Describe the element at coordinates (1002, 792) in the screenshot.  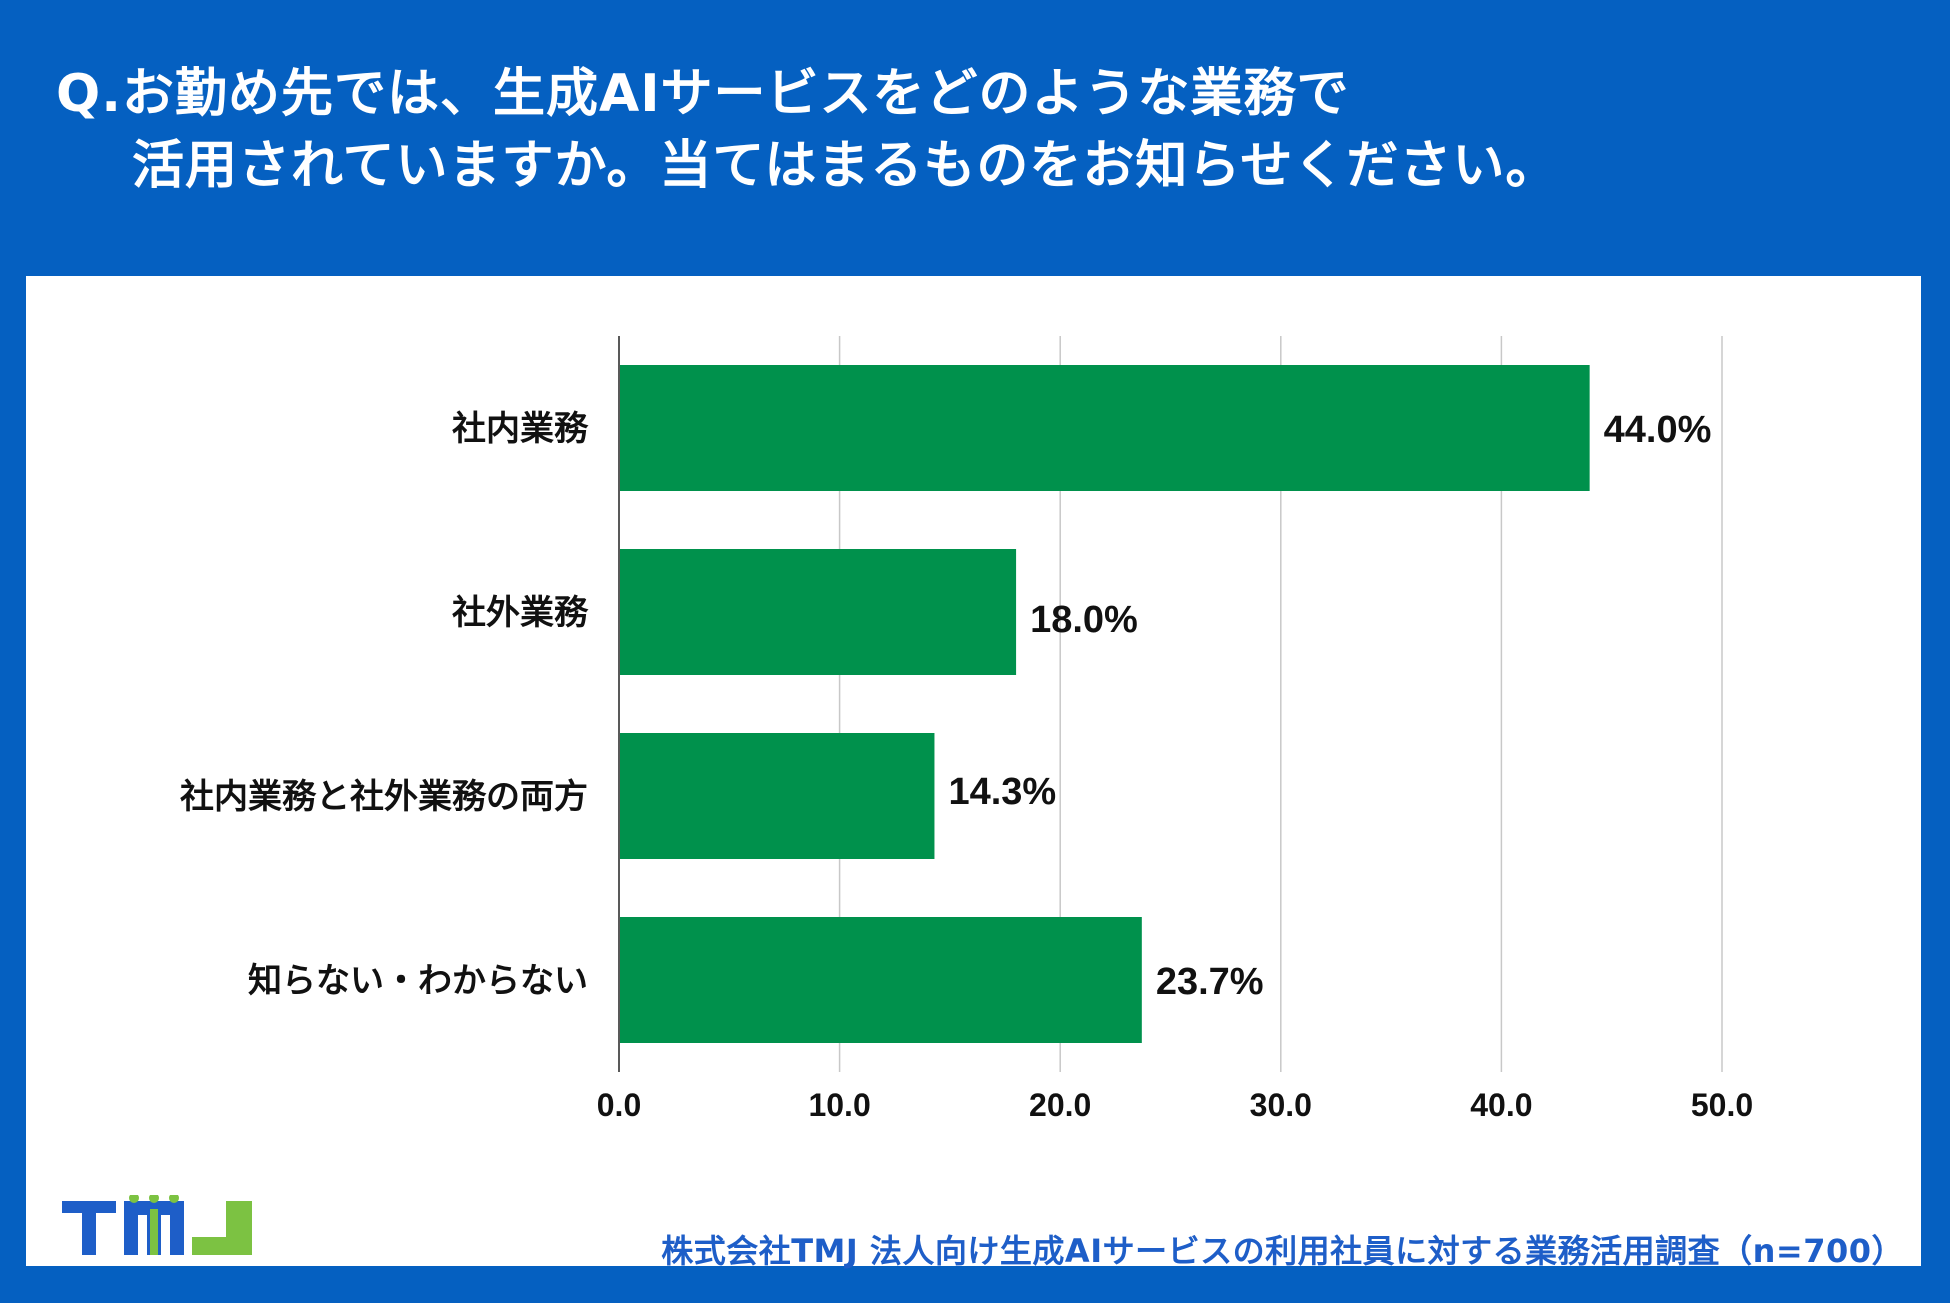
I see `value-label-2: 14.3%` at that location.